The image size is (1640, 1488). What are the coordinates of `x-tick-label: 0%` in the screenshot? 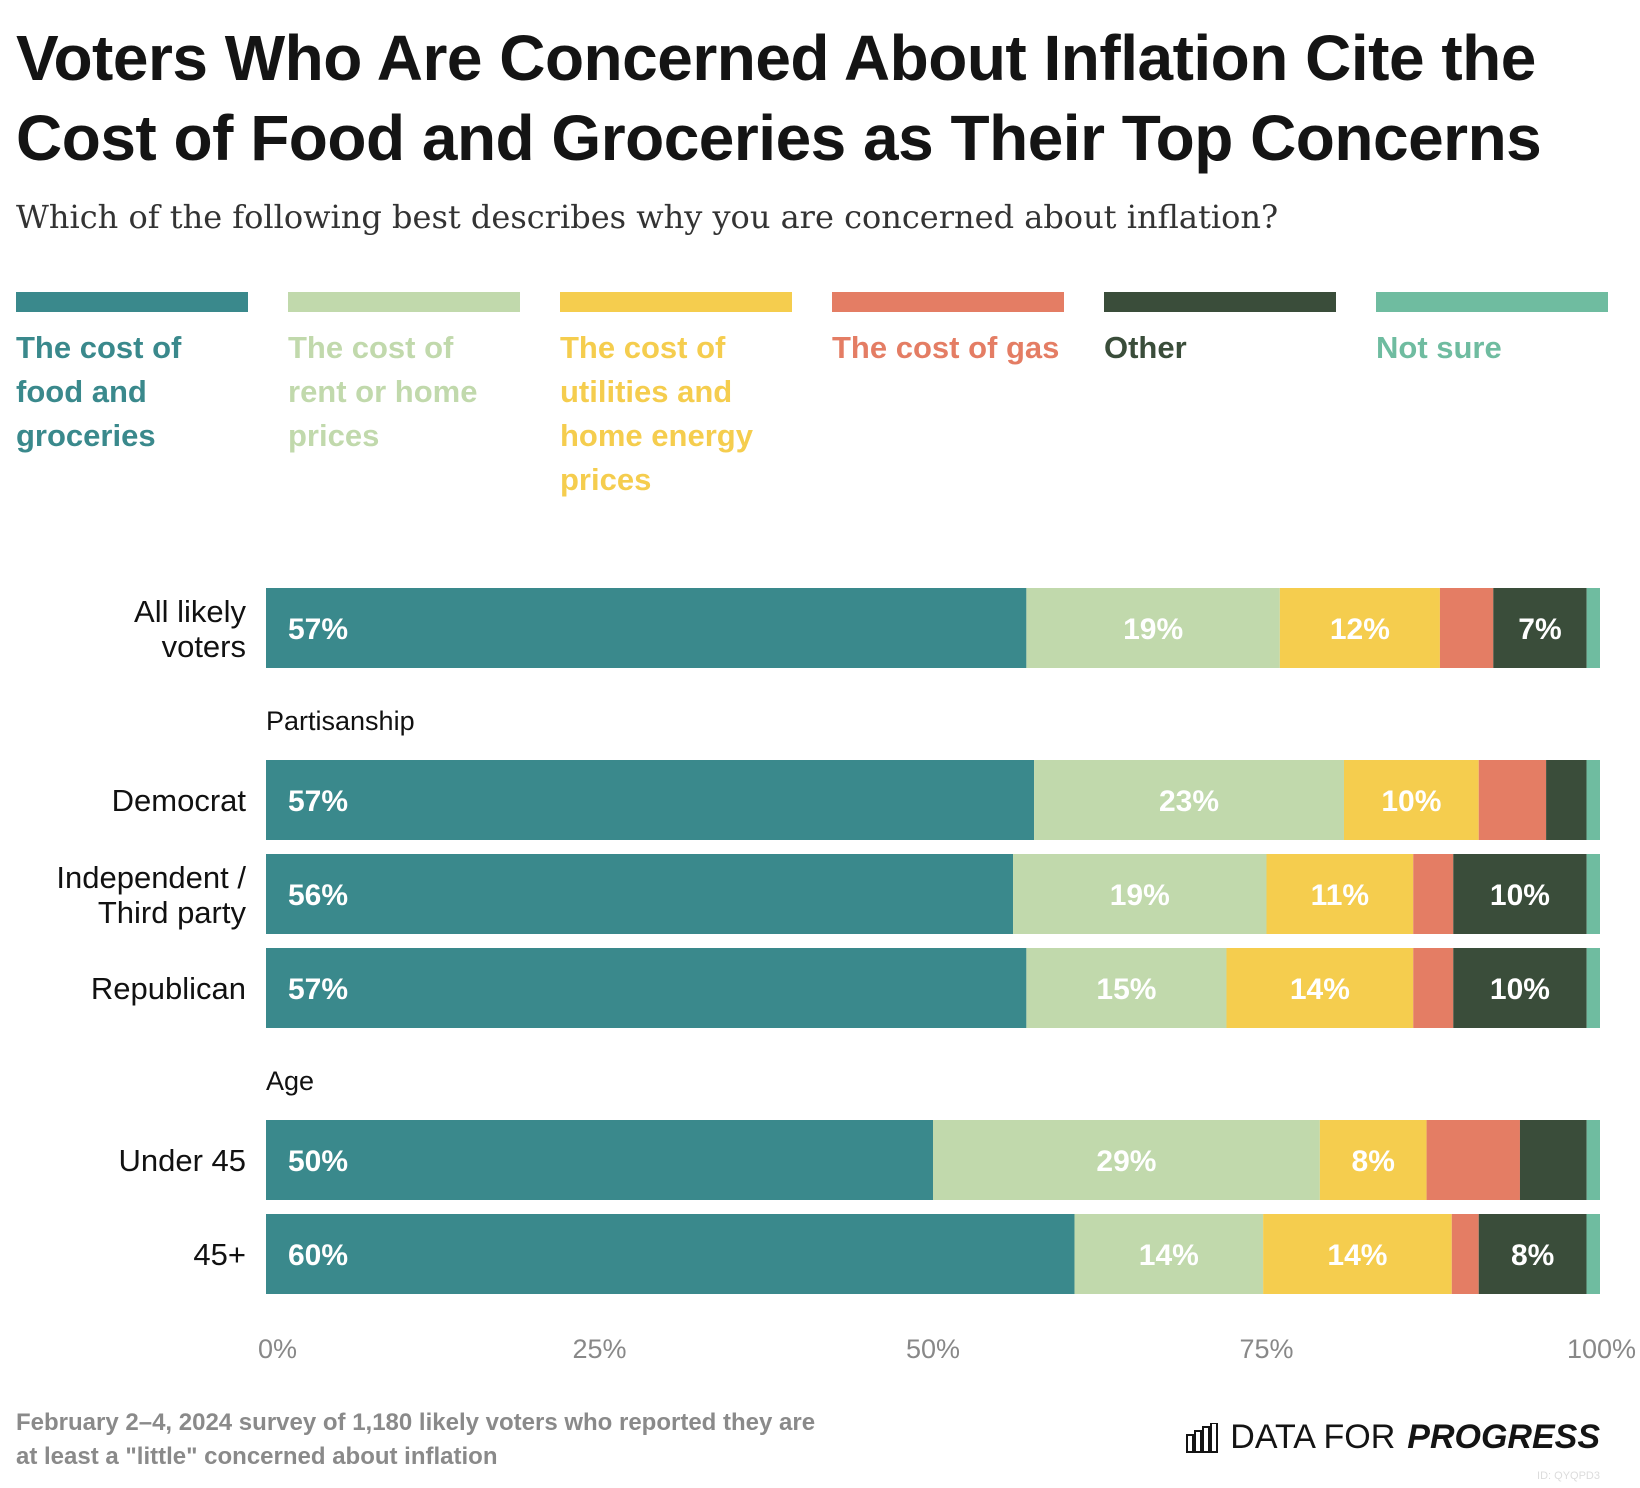 It's located at (277, 1349).